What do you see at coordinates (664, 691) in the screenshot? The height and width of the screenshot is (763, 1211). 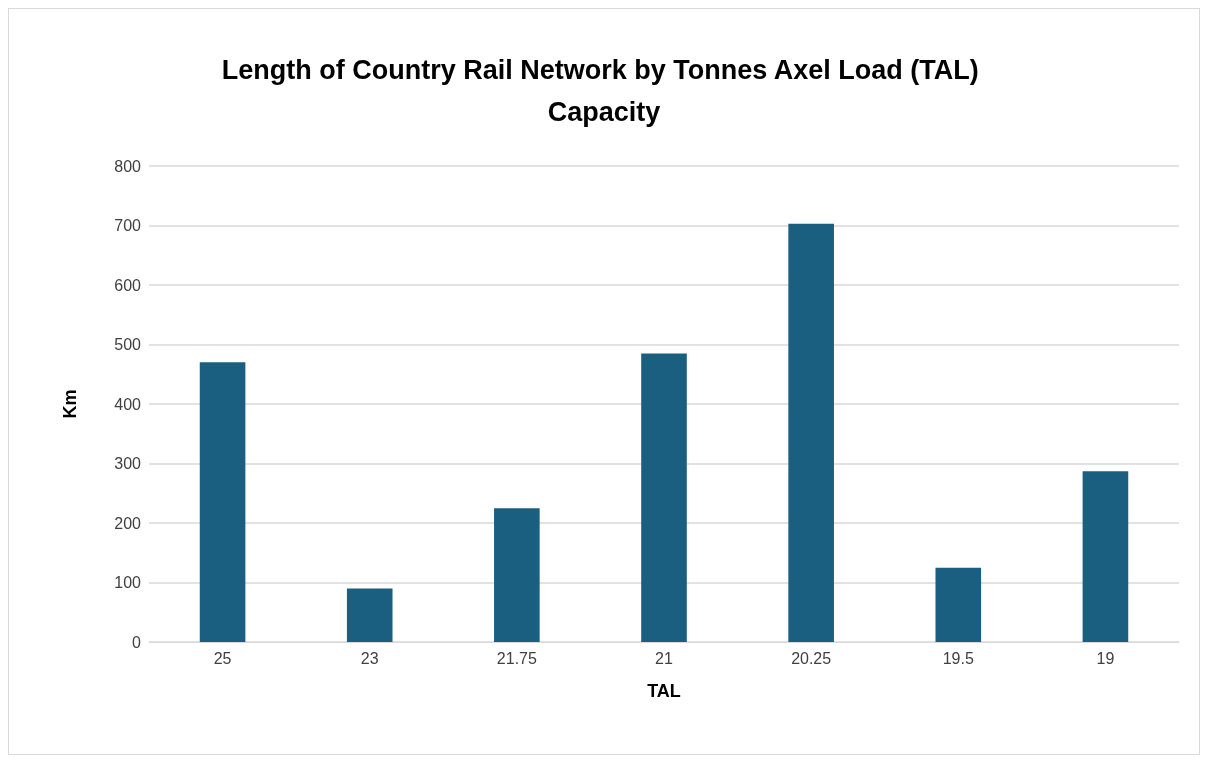 I see `x-axis-title: TAL` at bounding box center [664, 691].